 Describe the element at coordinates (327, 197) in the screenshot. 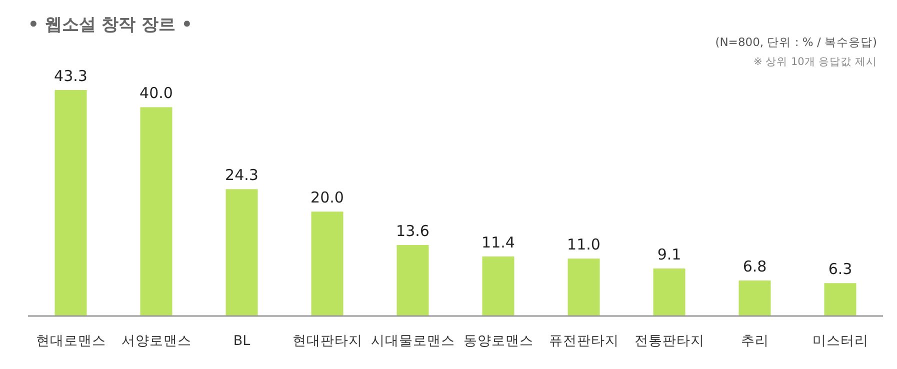

I see `data-label: 20.0` at that location.